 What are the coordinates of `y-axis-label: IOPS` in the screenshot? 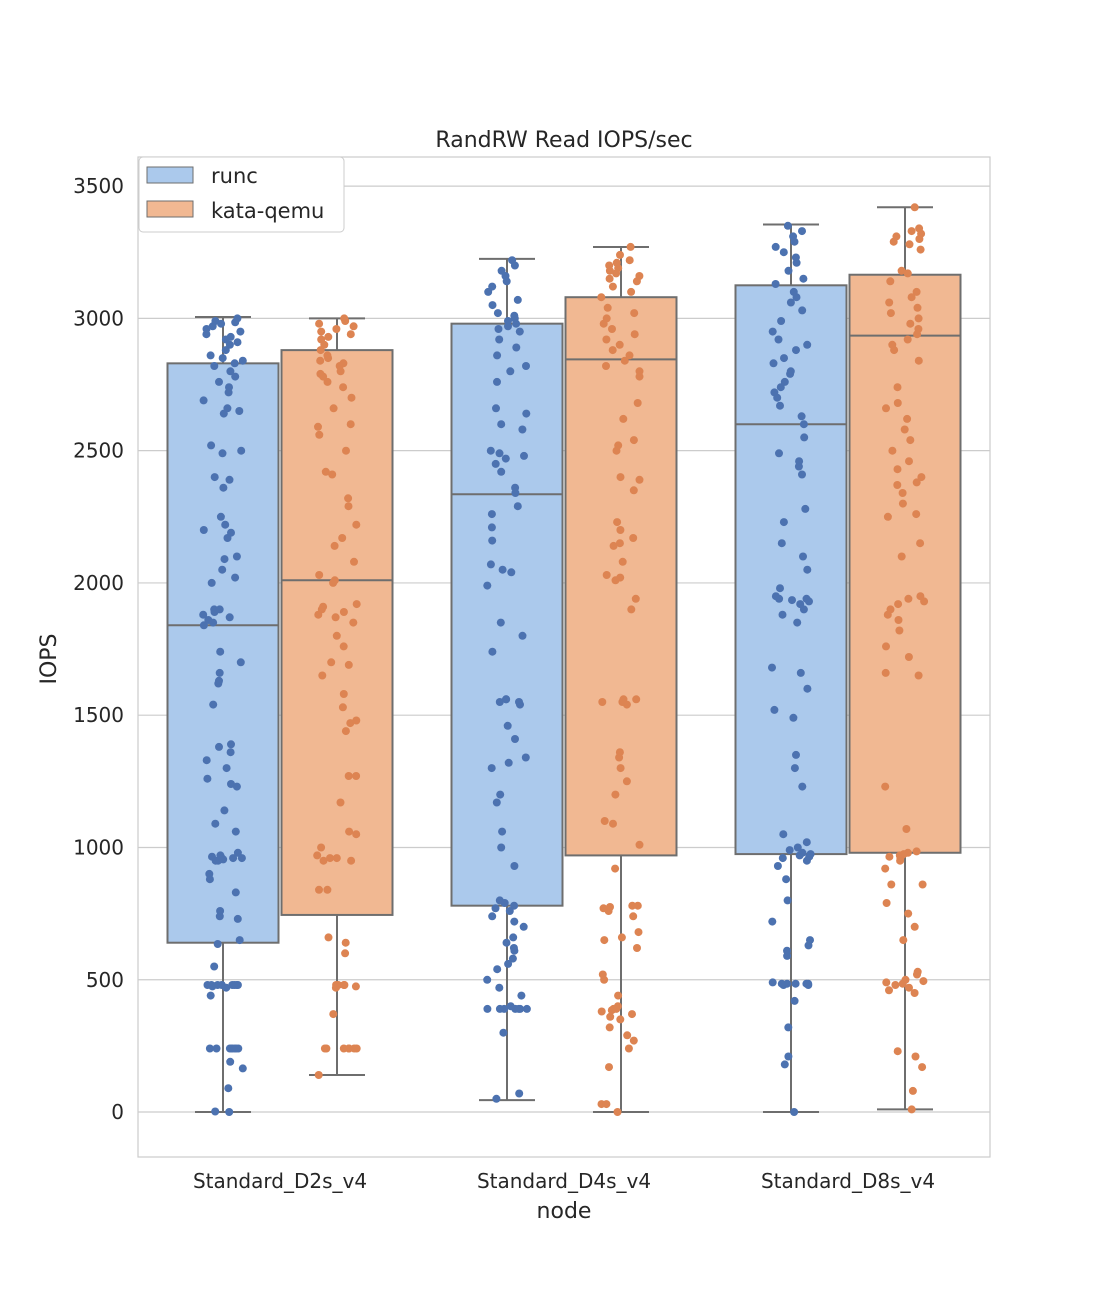 It's located at (49, 658).